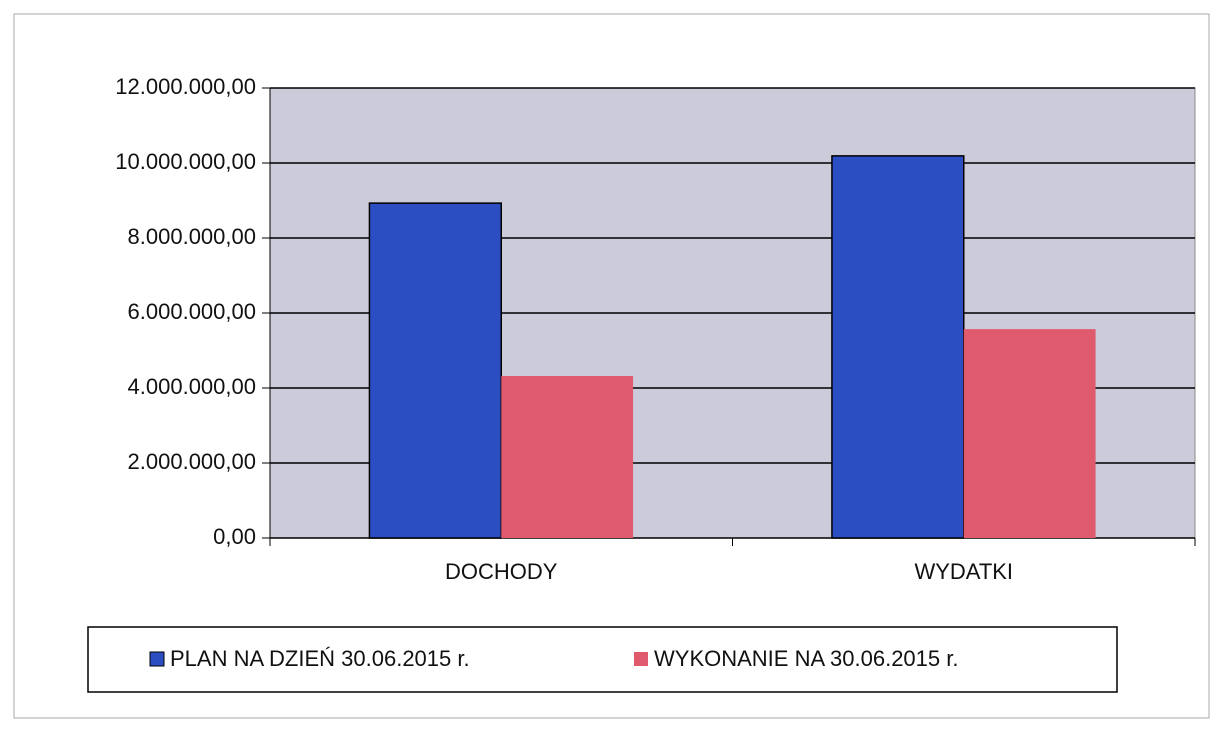 Image resolution: width=1217 pixels, height=729 pixels. I want to click on y-tick-label: 6.000.000,00, so click(192, 311).